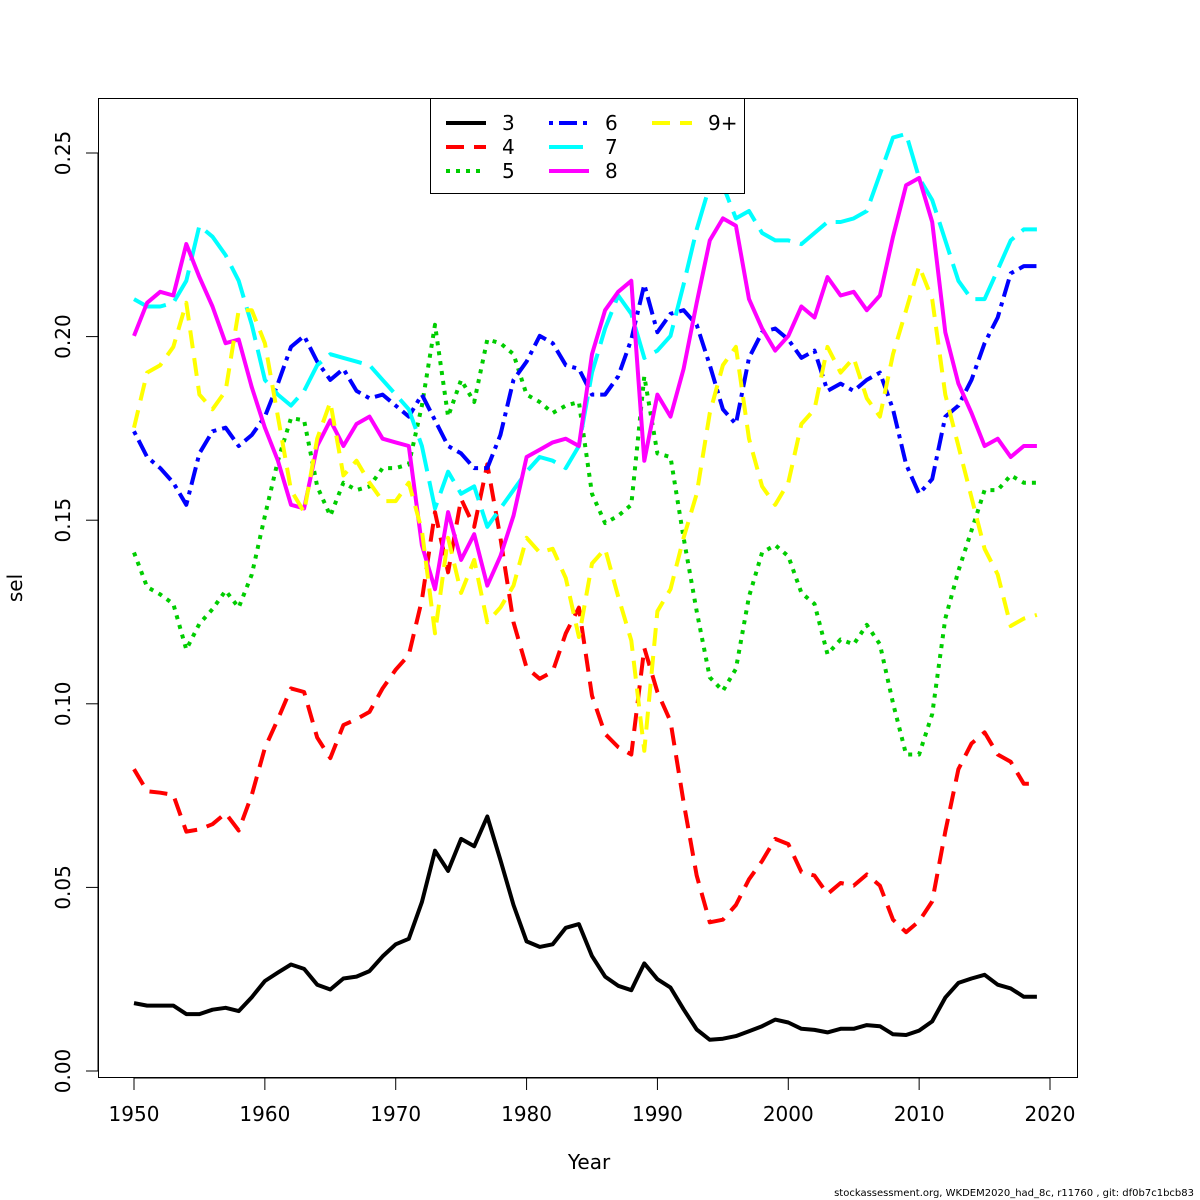 The image size is (1200, 1200). I want to click on y-axis-label: sel, so click(15, 588).